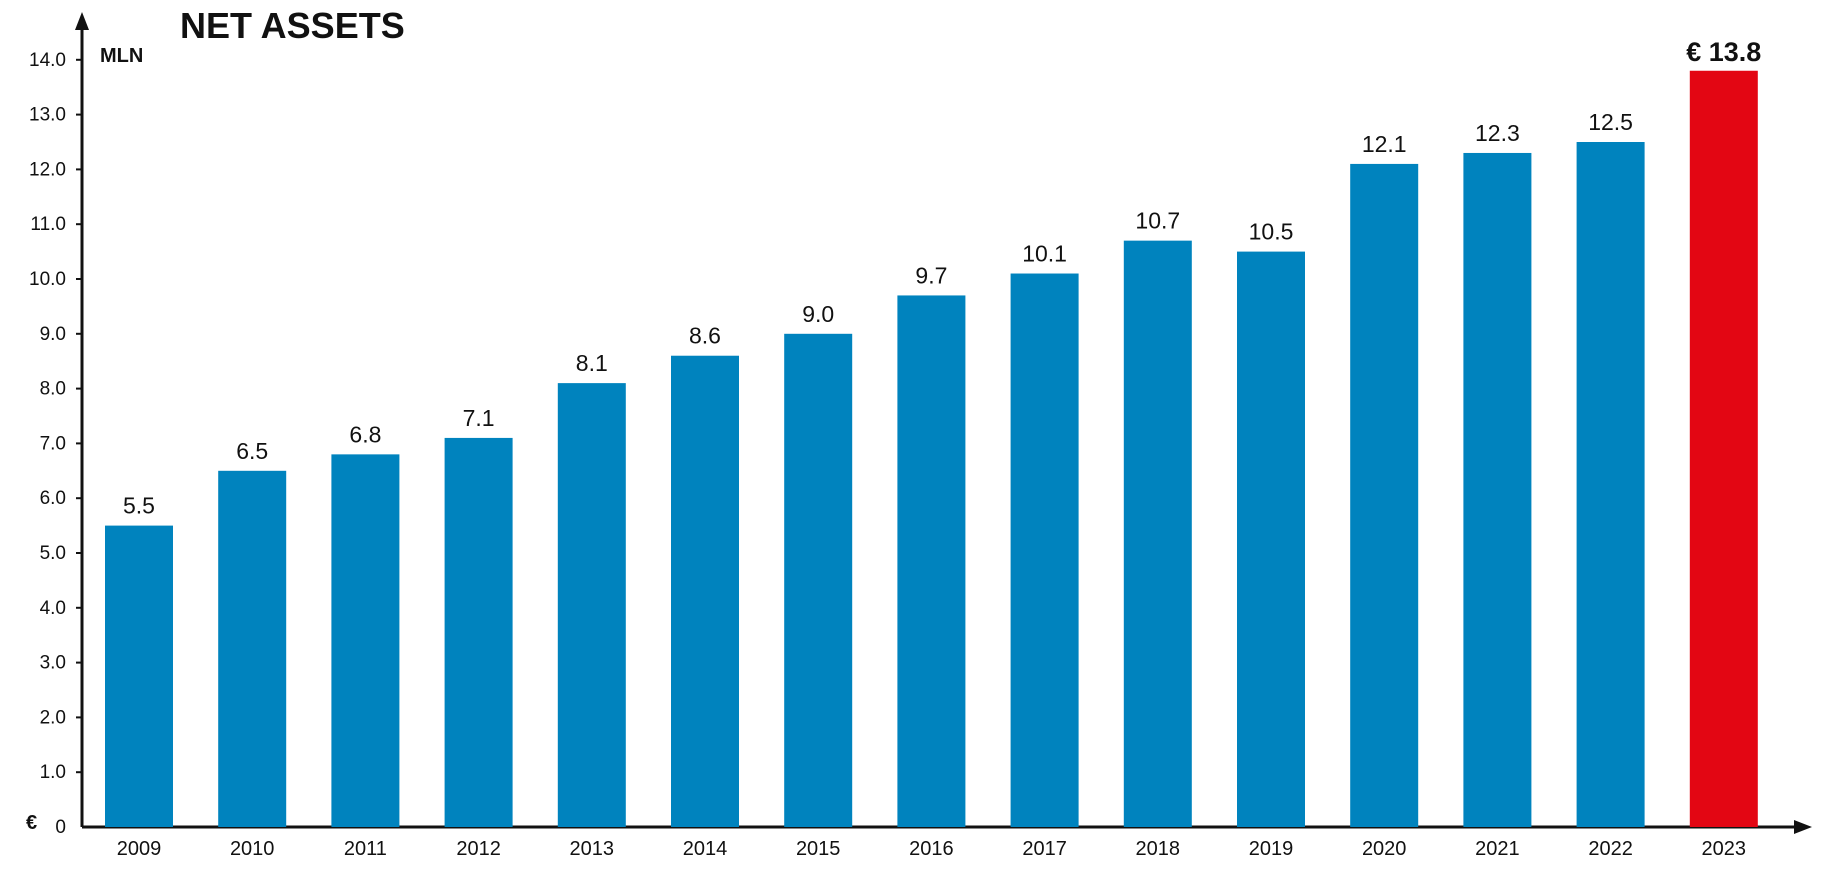 The height and width of the screenshot is (875, 1829). I want to click on bar-2013, so click(591, 605).